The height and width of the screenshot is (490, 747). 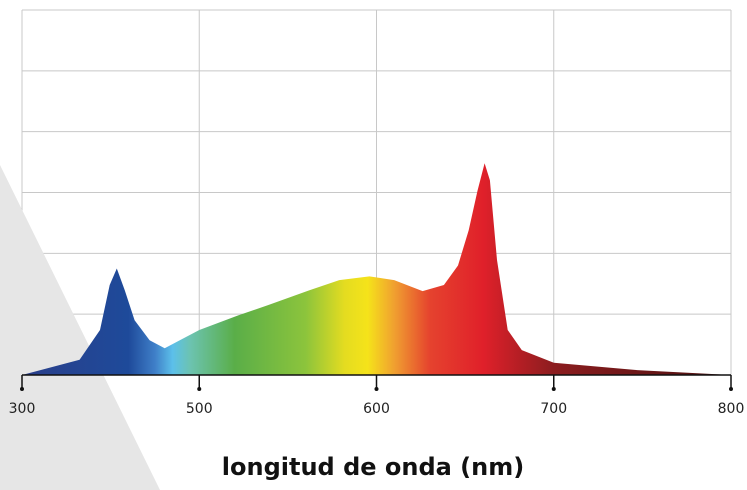 What do you see at coordinates (199, 409) in the screenshot?
I see `x-tick-label: 500` at bounding box center [199, 409].